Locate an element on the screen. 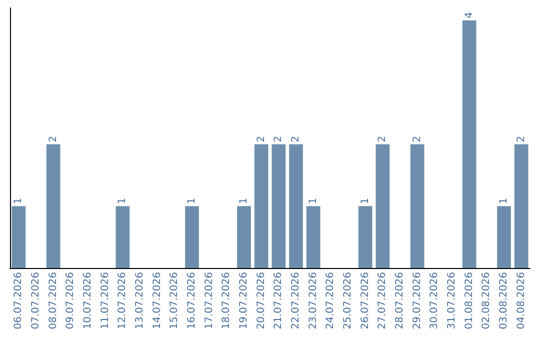 The height and width of the screenshot is (340, 540). x-tick-label: 29.07.2026 is located at coordinates (417, 301).